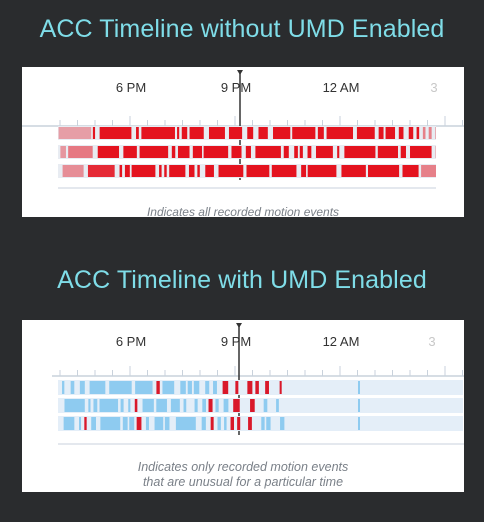  What do you see at coordinates (239, 325) in the screenshot?
I see `current-time-marker-head` at bounding box center [239, 325].